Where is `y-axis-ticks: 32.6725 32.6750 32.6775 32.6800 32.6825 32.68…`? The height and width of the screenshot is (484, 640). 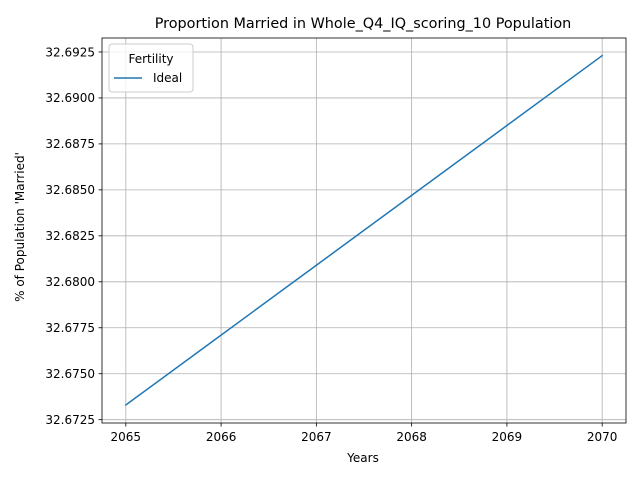 y-axis-ticks: 32.6725 32.6750 32.6775 32.6800 32.6825 32.68… is located at coordinates (73, 236).